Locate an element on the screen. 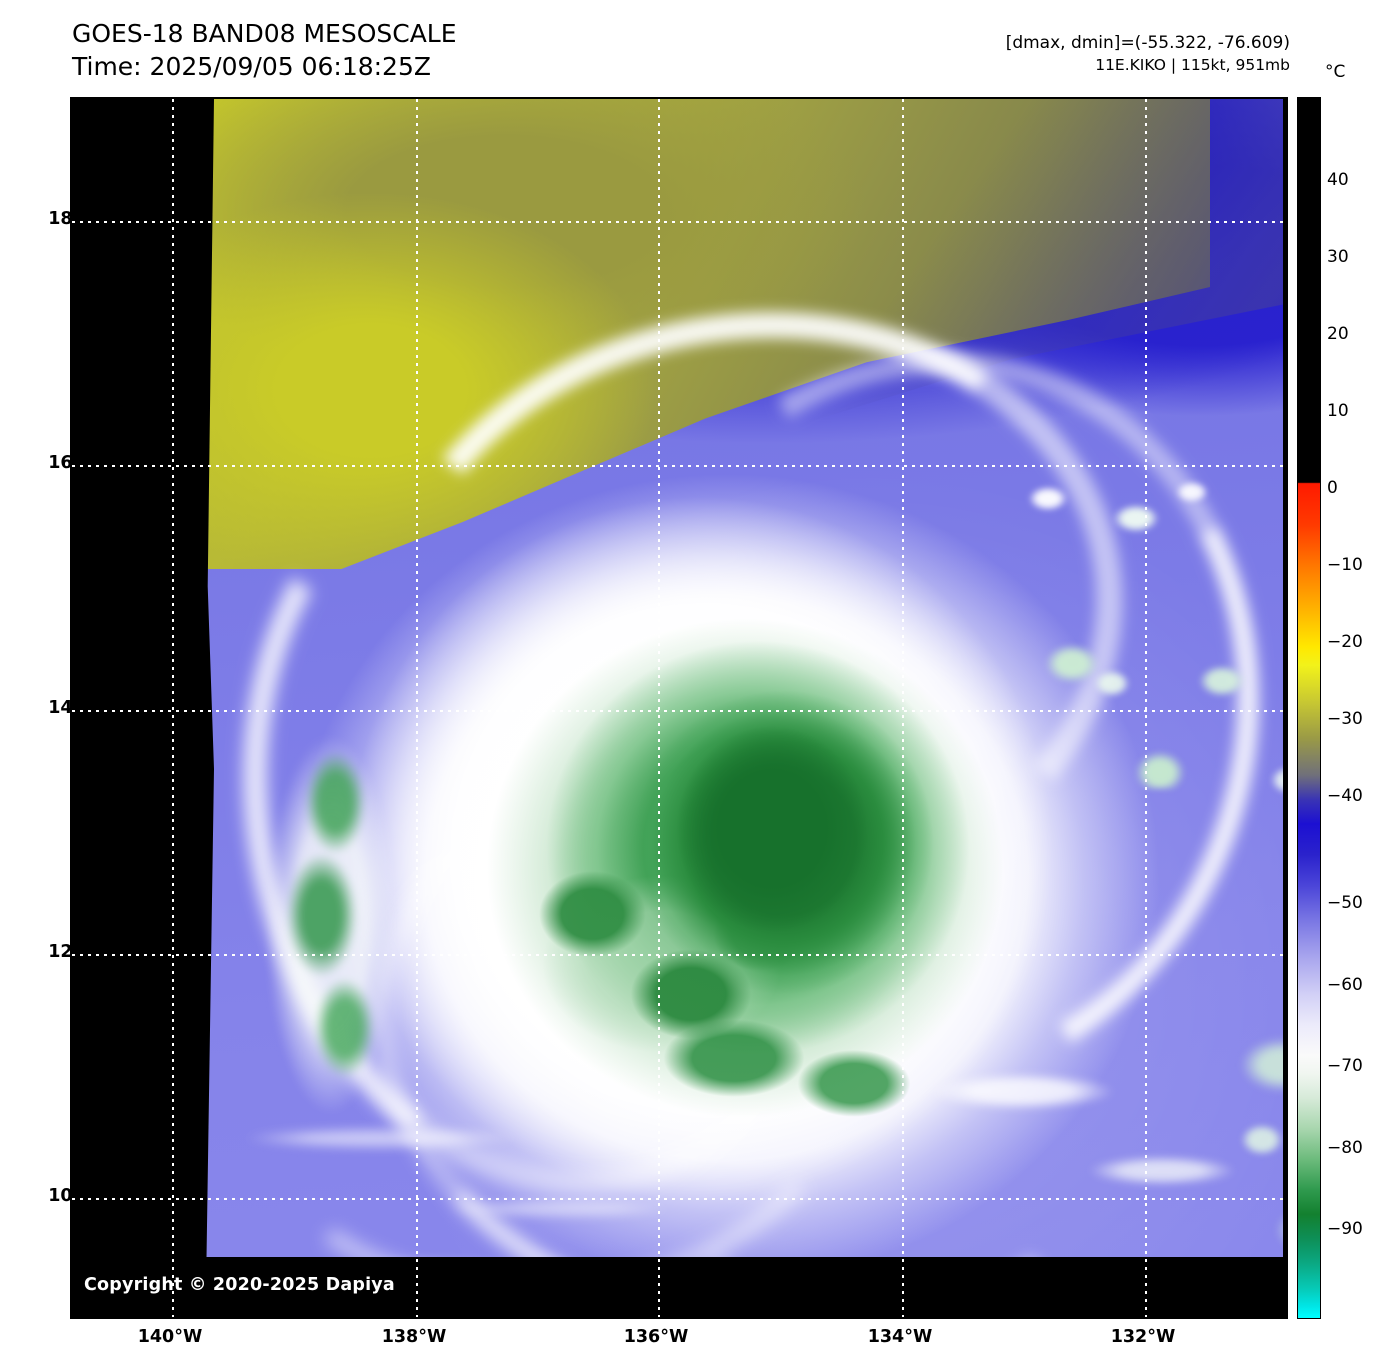 The height and width of the screenshot is (1359, 1390). xtick-label-140w: 140°W is located at coordinates (170, 1337).